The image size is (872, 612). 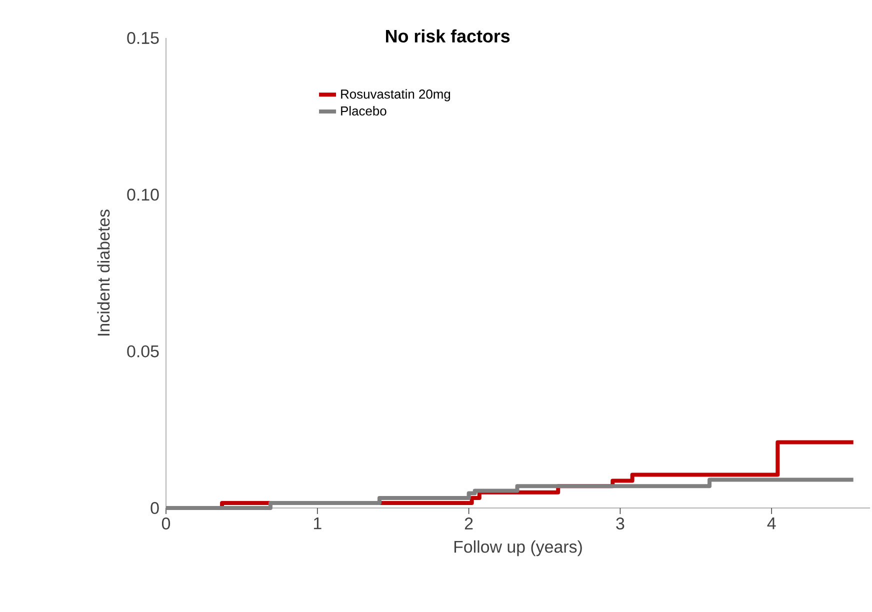 What do you see at coordinates (166, 524) in the screenshot?
I see `x-tick-label: 0` at bounding box center [166, 524].